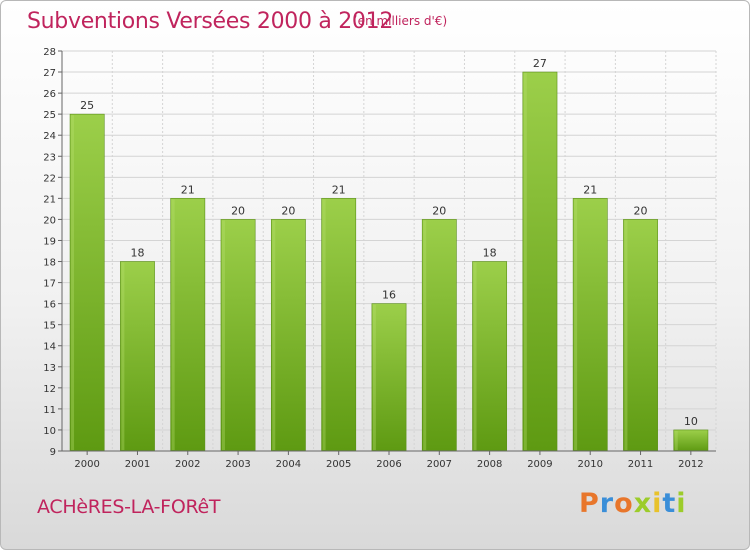 Image resolution: width=750 pixels, height=550 pixels. Describe the element at coordinates (49, 136) in the screenshot. I see `y-tick-label: 24` at that location.